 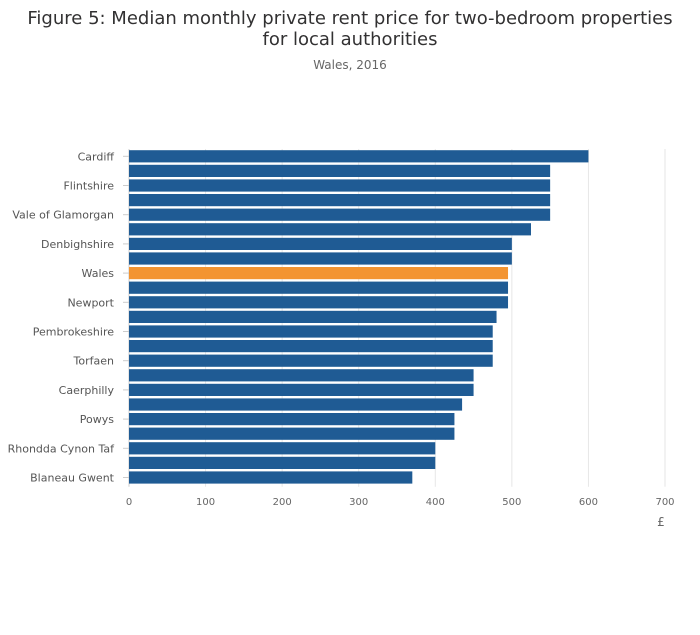 What do you see at coordinates (72, 478) in the screenshot?
I see `category-label: Blaneau Gwent` at bounding box center [72, 478].